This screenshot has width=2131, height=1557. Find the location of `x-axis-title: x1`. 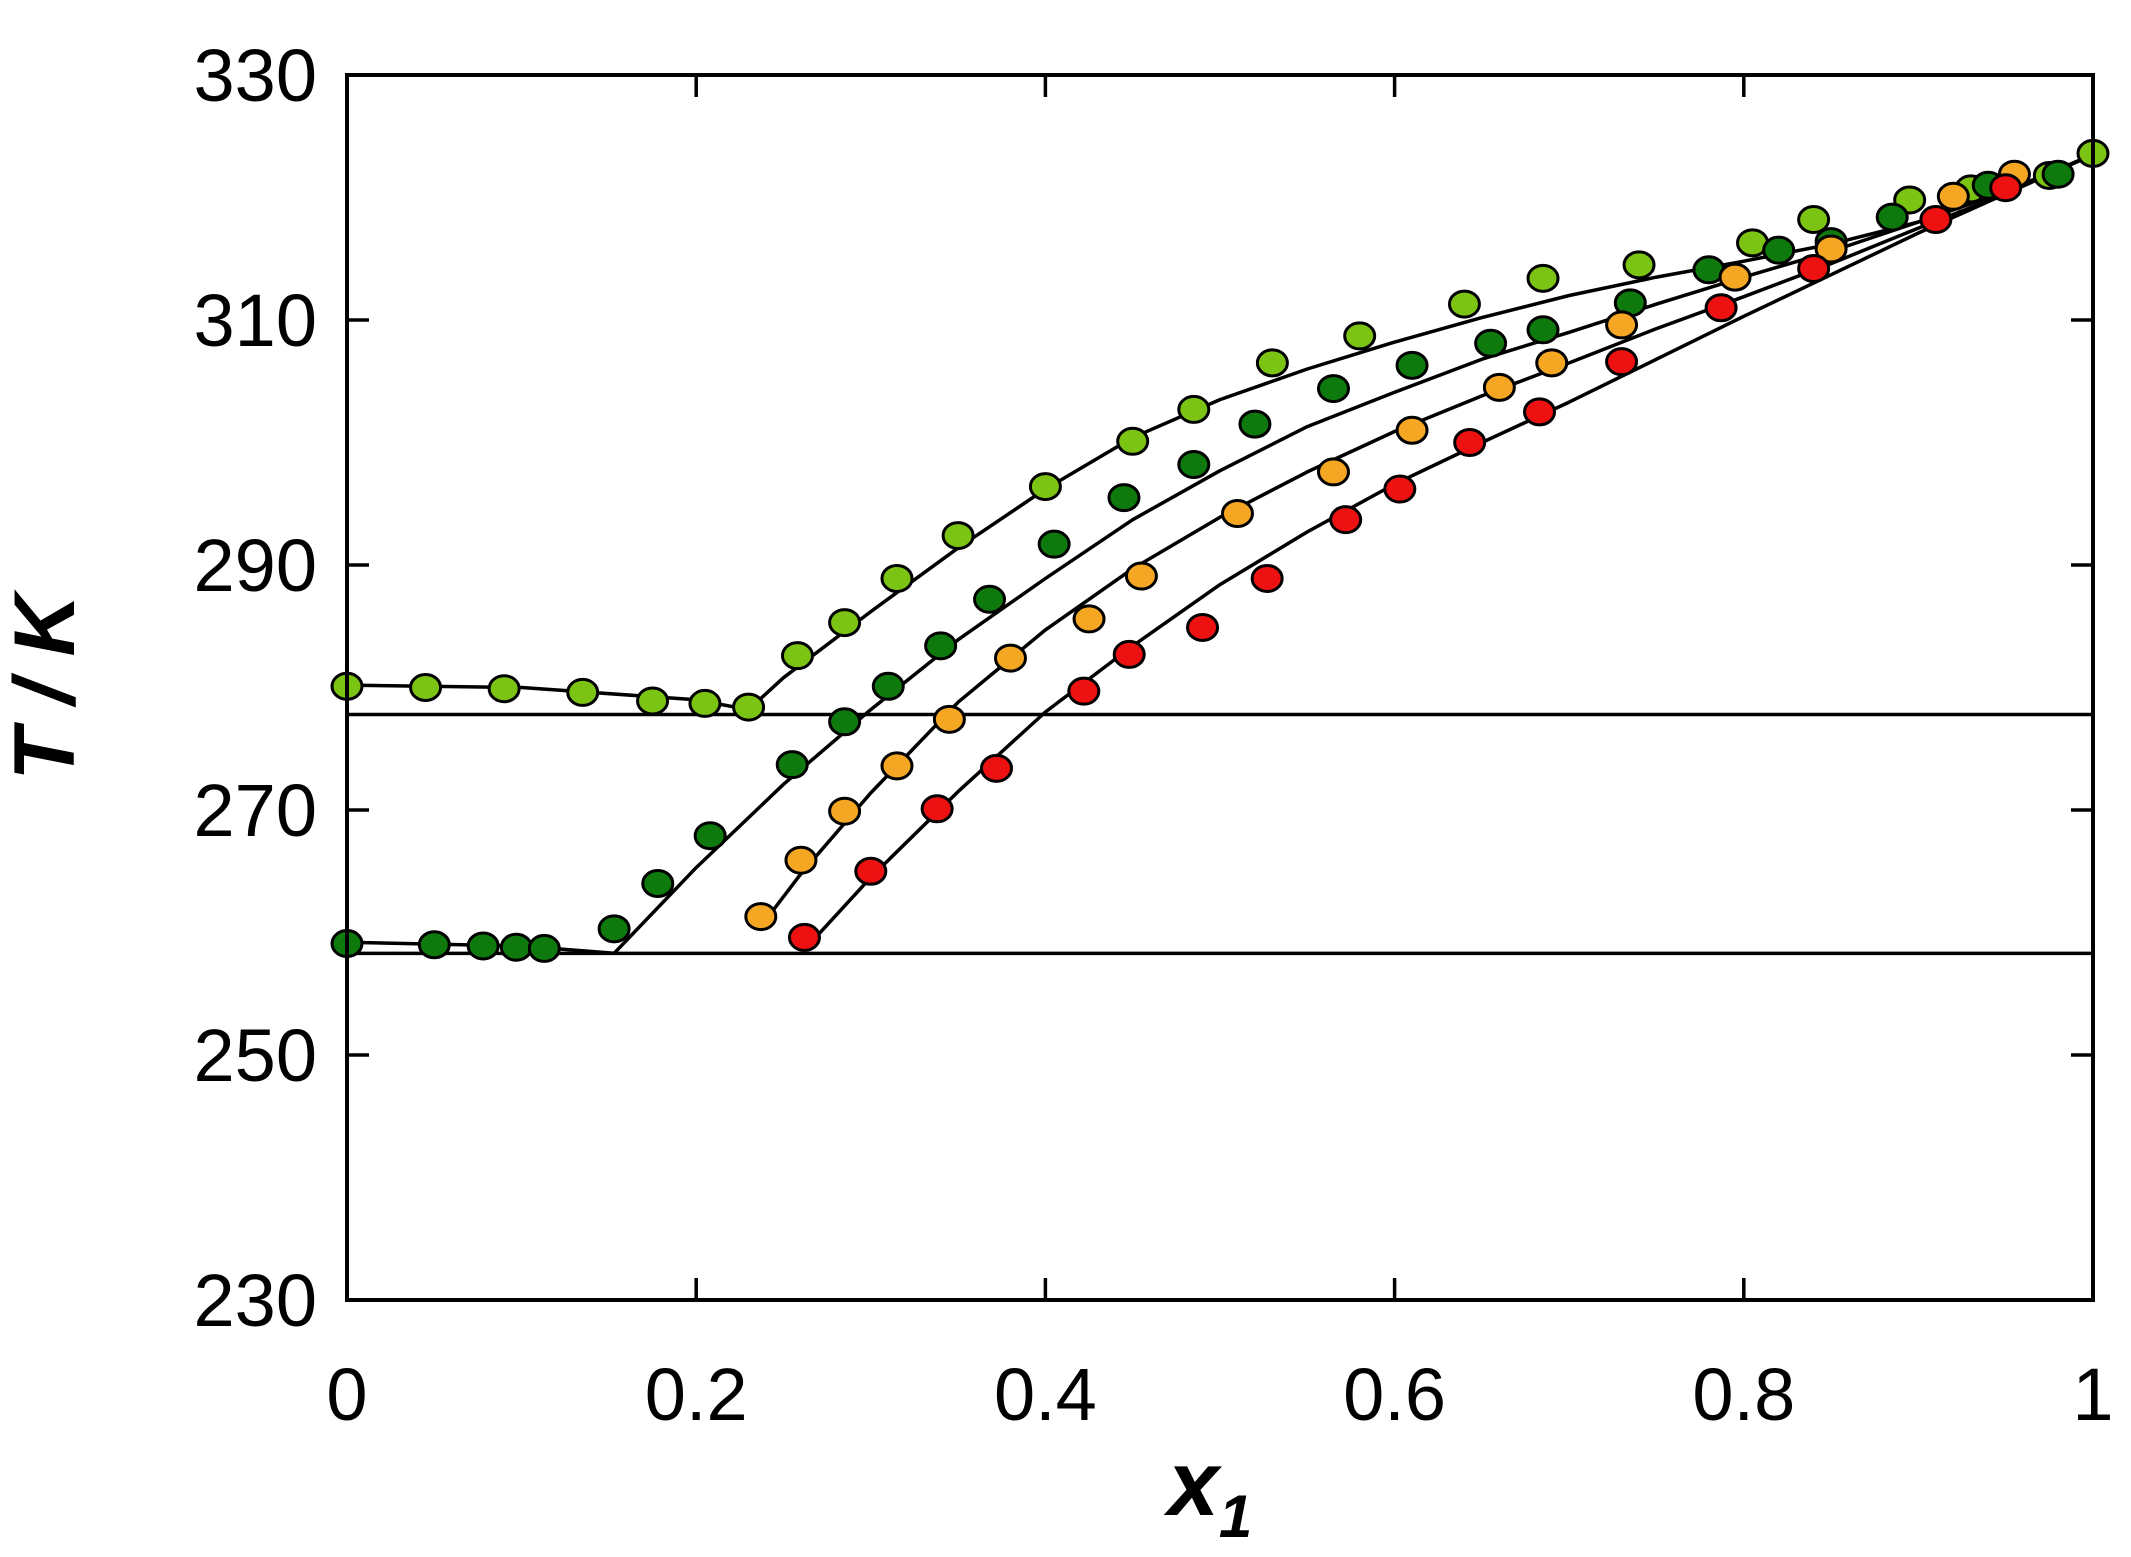

x-axis-title: x1 is located at coordinates (1208, 1491).